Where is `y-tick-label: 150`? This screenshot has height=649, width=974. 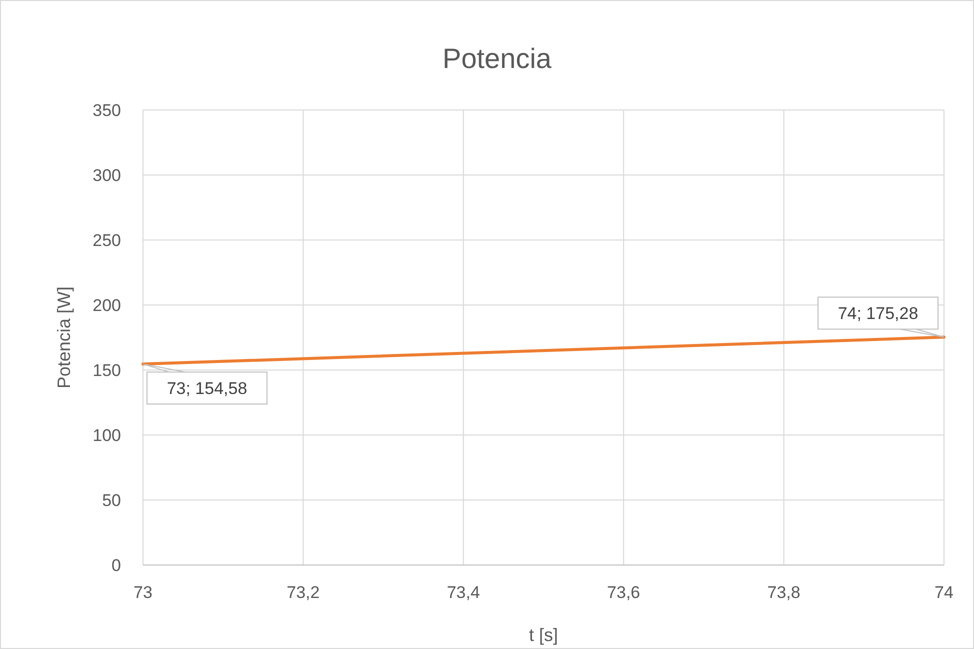 y-tick-label: 150 is located at coordinates (106, 370).